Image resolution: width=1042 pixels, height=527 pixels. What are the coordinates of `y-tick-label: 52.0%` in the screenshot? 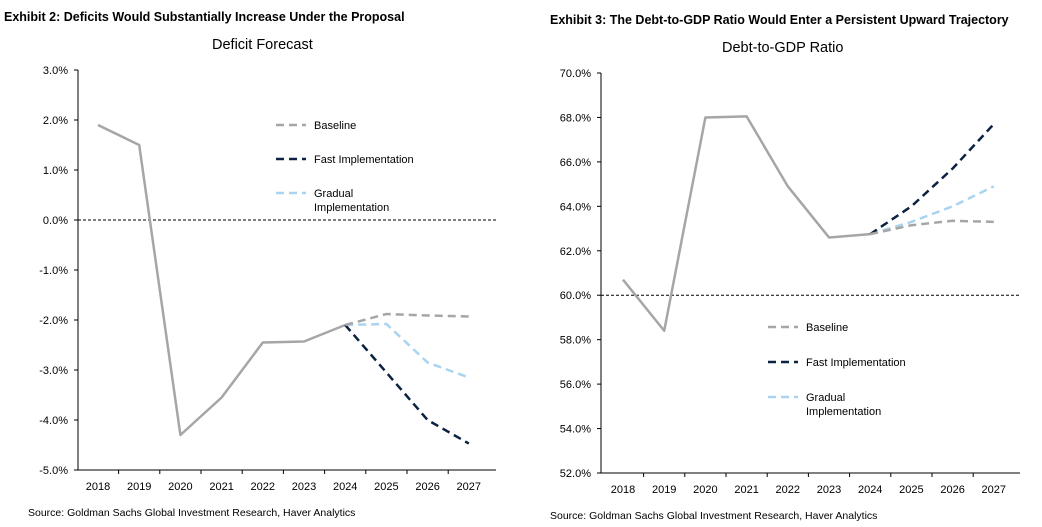 It's located at (575, 474).